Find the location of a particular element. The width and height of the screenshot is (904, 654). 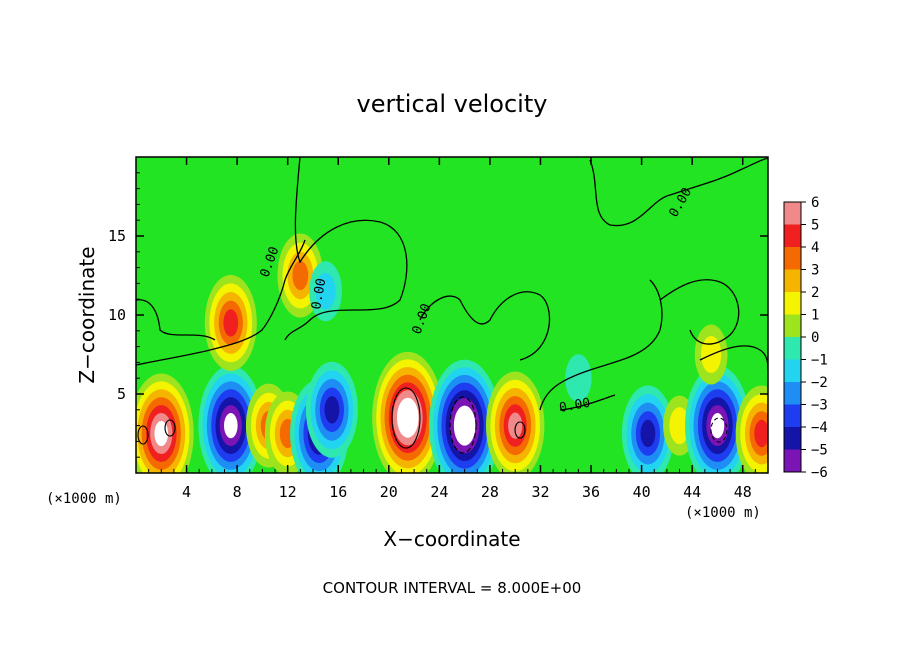

colorbar-tick-label: −1 is located at coordinates (819, 361).